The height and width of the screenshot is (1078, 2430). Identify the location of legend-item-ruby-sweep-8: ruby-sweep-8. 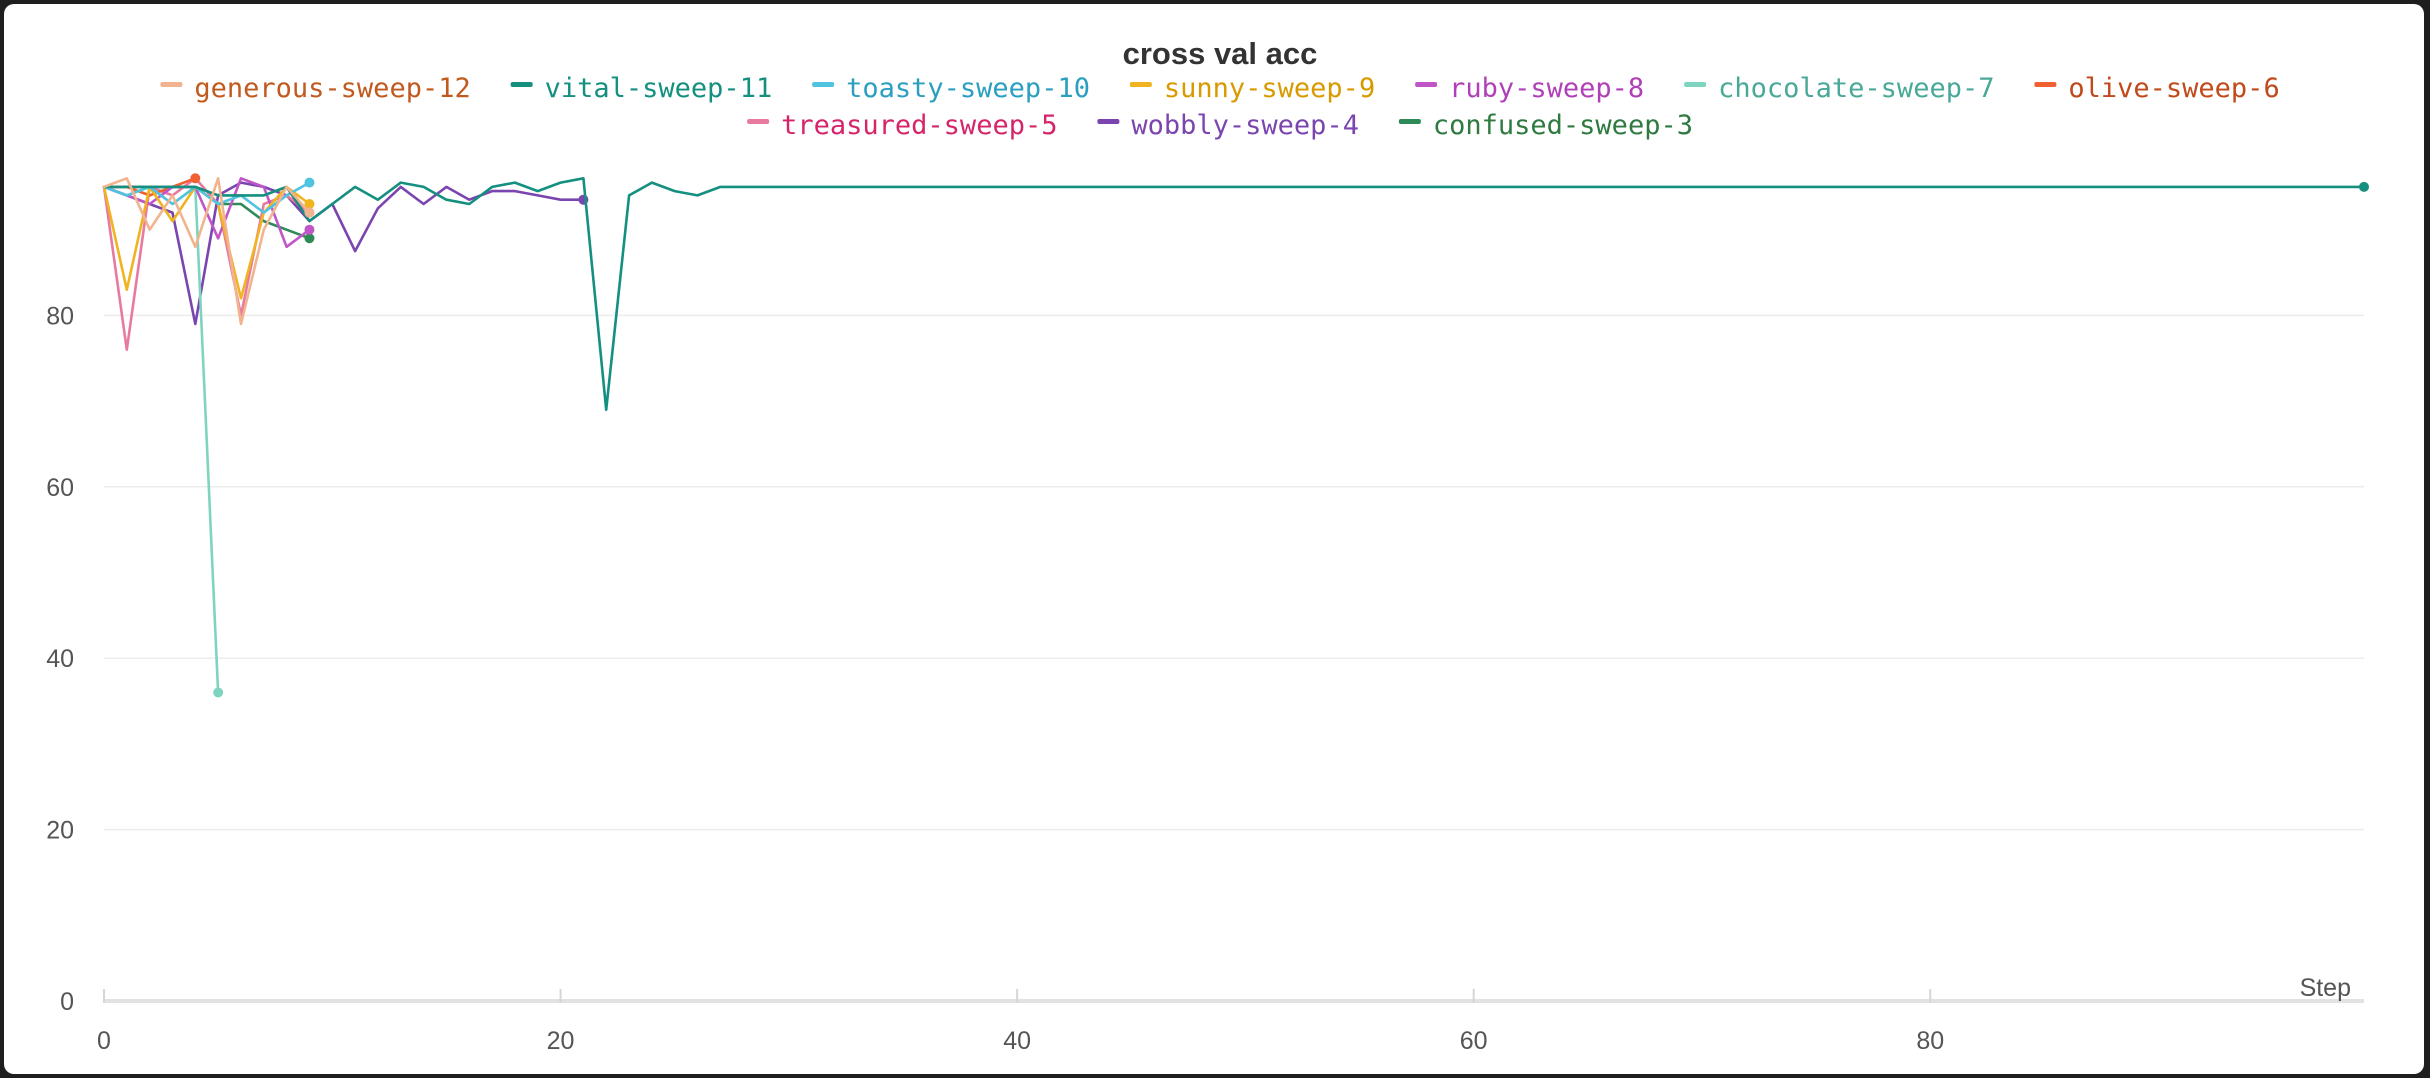
(1529, 88).